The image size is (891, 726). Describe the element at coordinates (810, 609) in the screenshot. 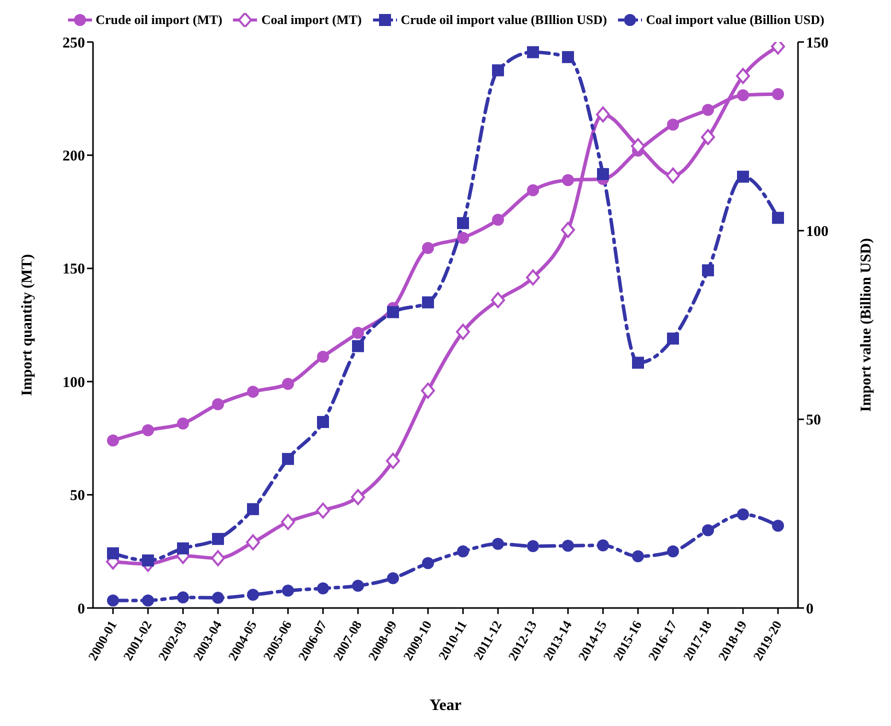

I see `y2-tick-label: 0` at that location.